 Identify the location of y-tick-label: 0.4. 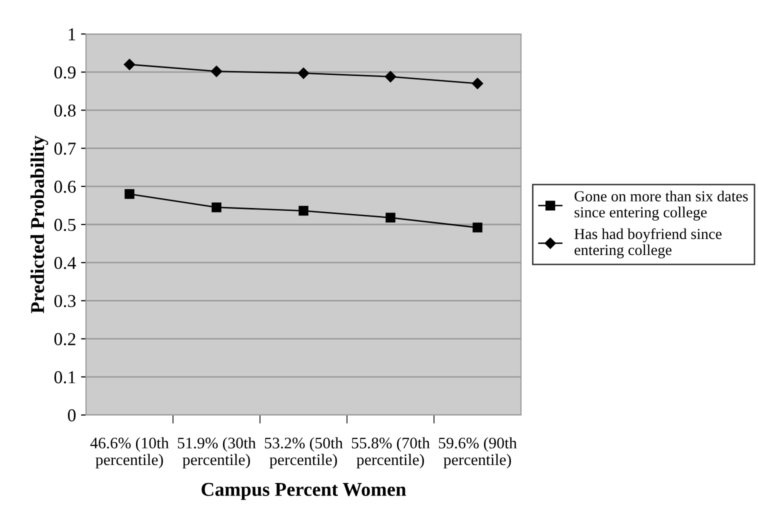
(65, 263).